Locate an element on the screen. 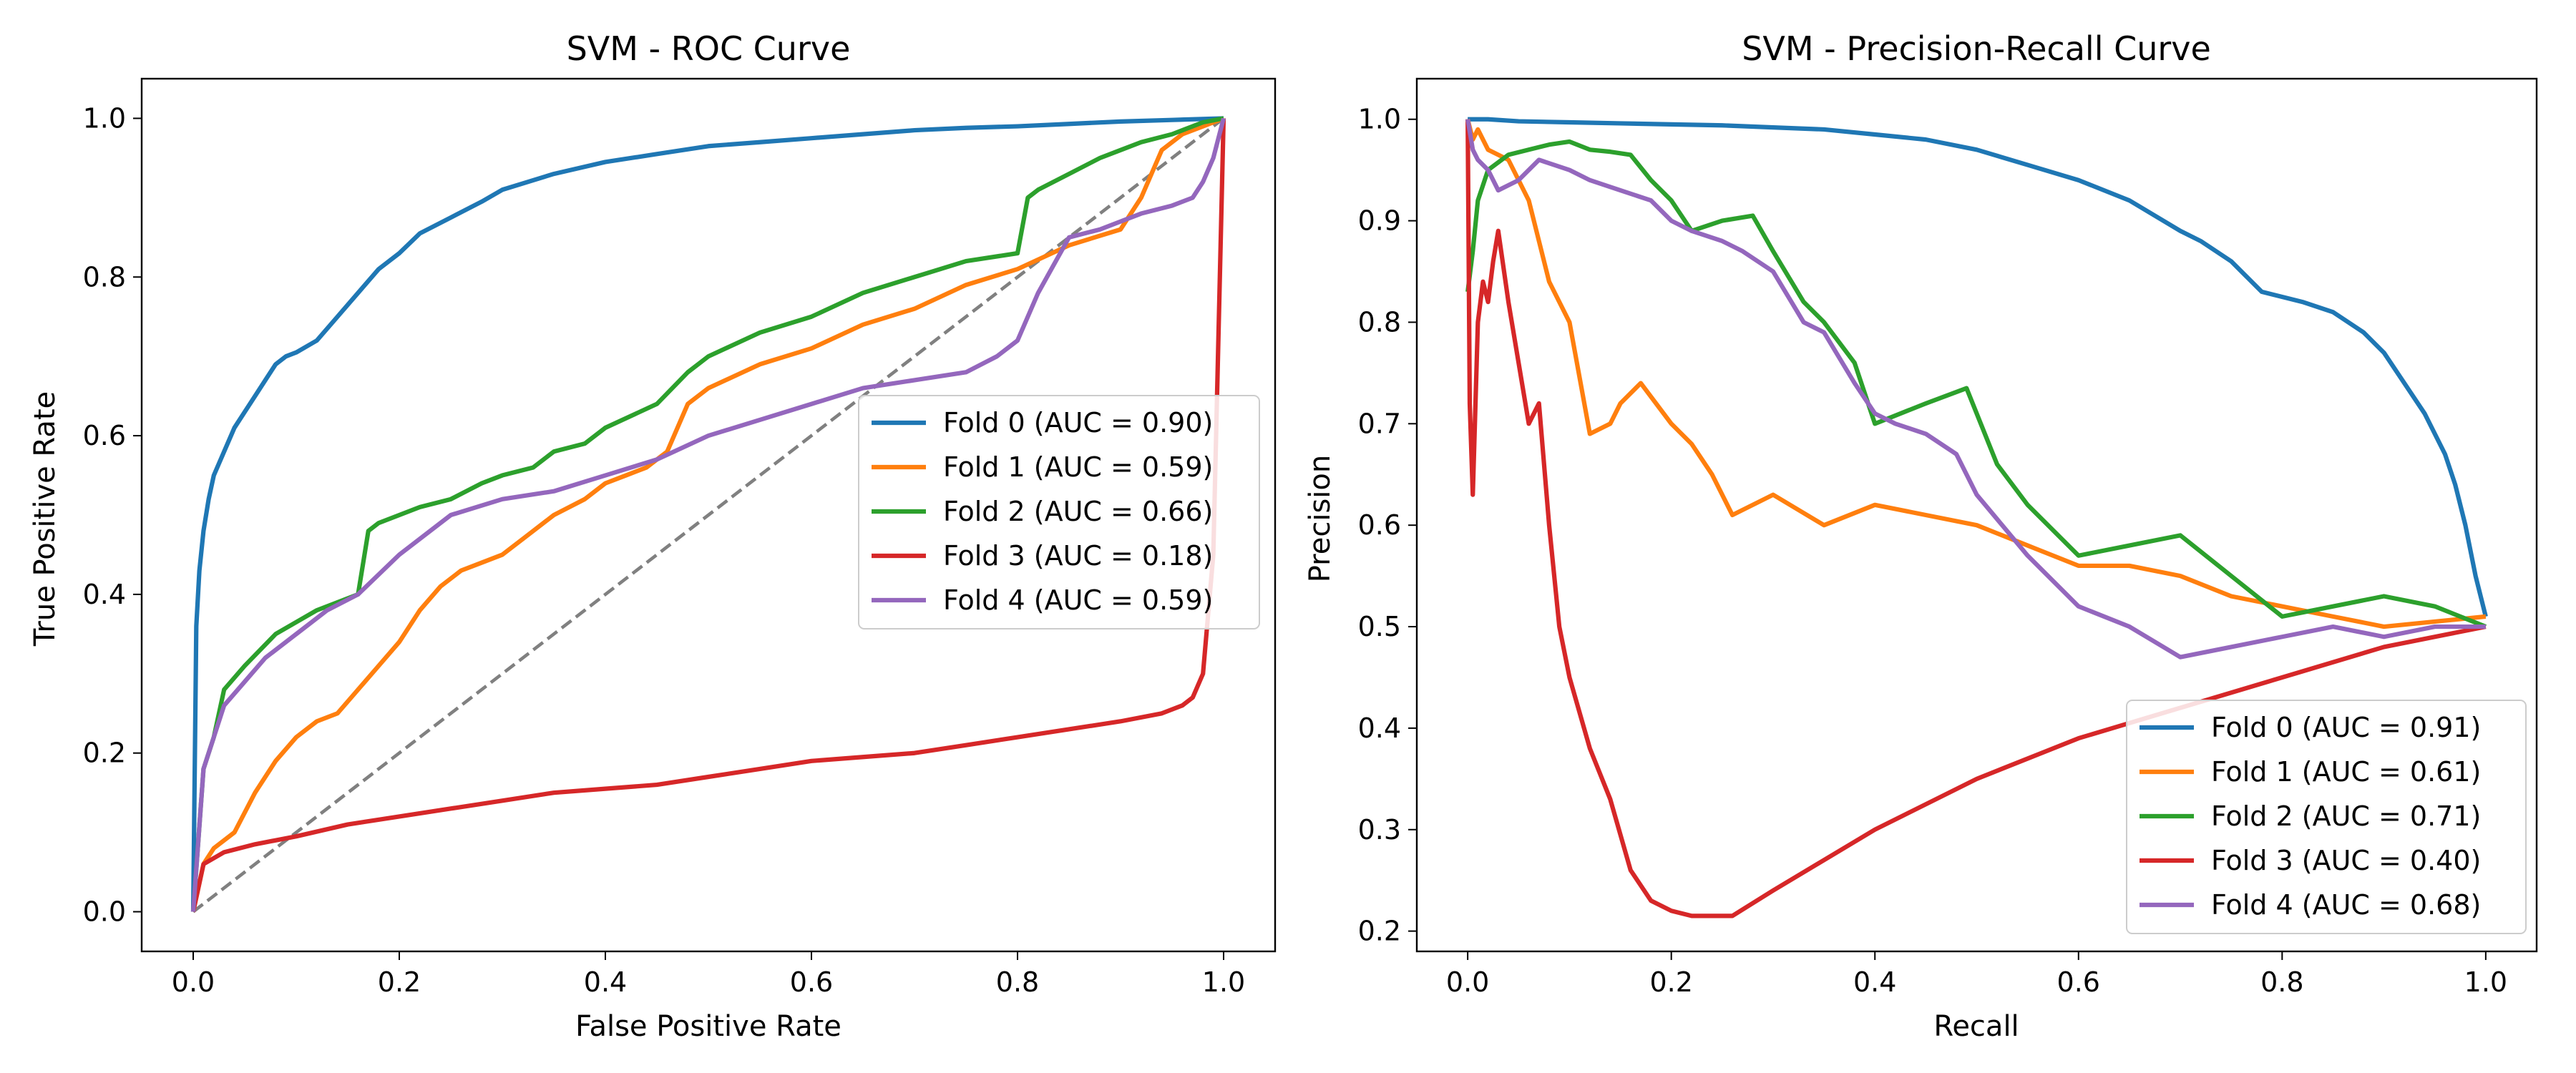  pr-x-tick-label: 0.0 is located at coordinates (1467, 982).